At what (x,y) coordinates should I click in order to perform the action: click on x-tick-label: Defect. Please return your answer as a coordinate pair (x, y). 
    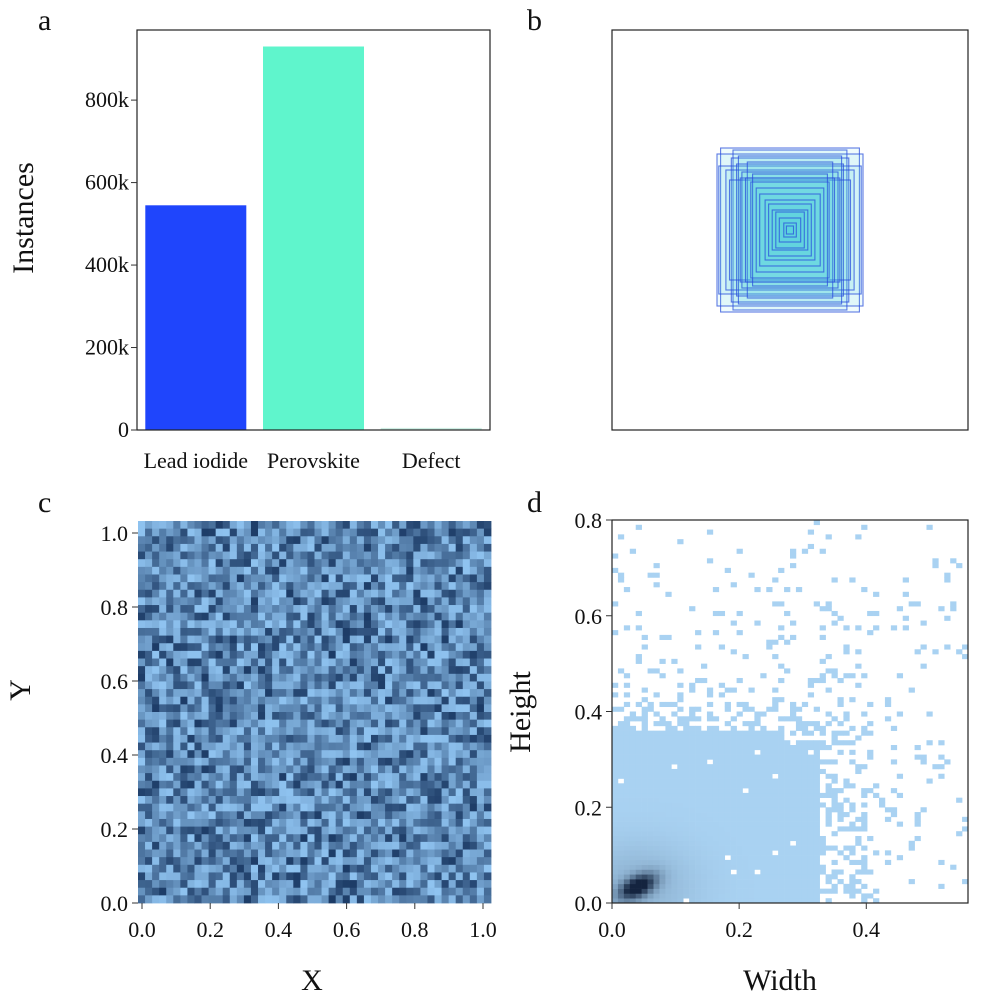
    Looking at the image, I should click on (431, 460).